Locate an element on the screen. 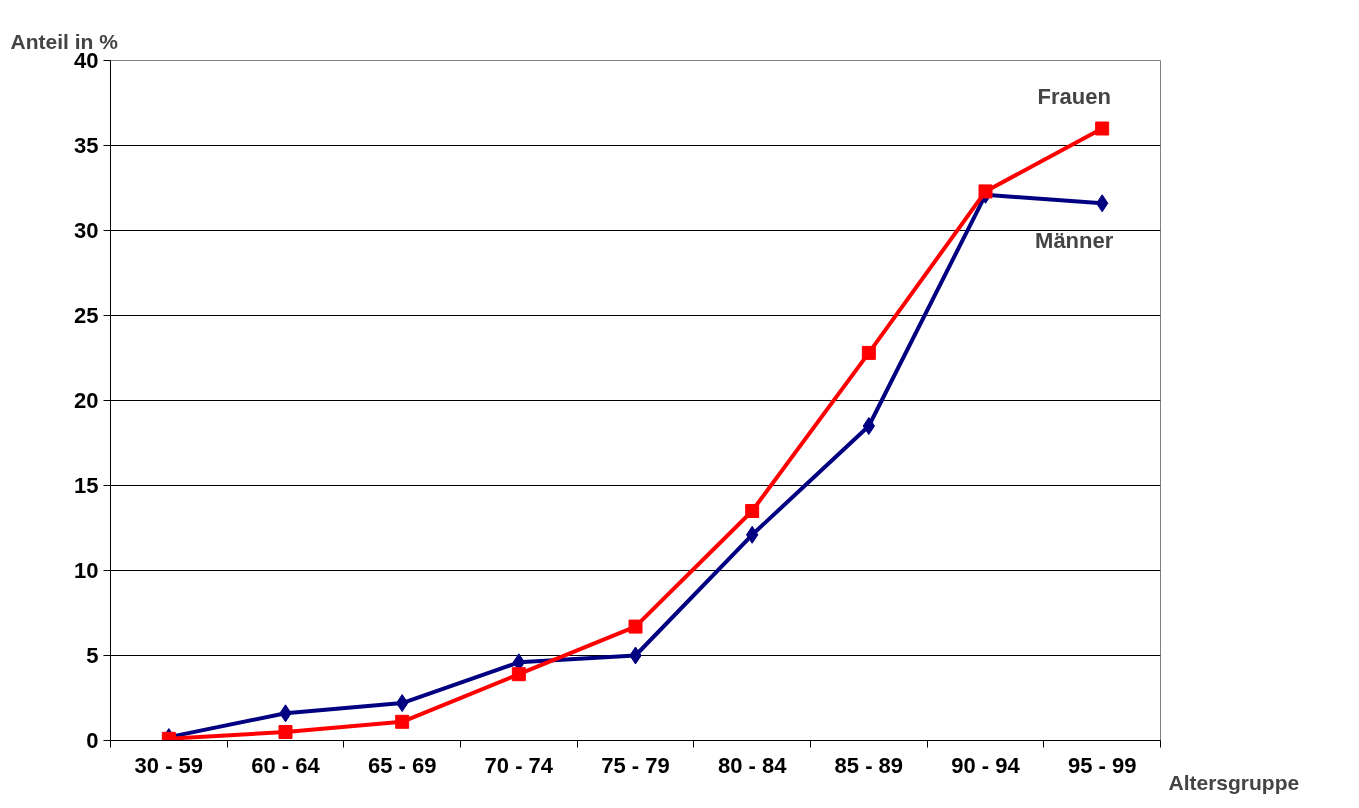 This screenshot has height=808, width=1359. series-label: Männer is located at coordinates (1074, 241).